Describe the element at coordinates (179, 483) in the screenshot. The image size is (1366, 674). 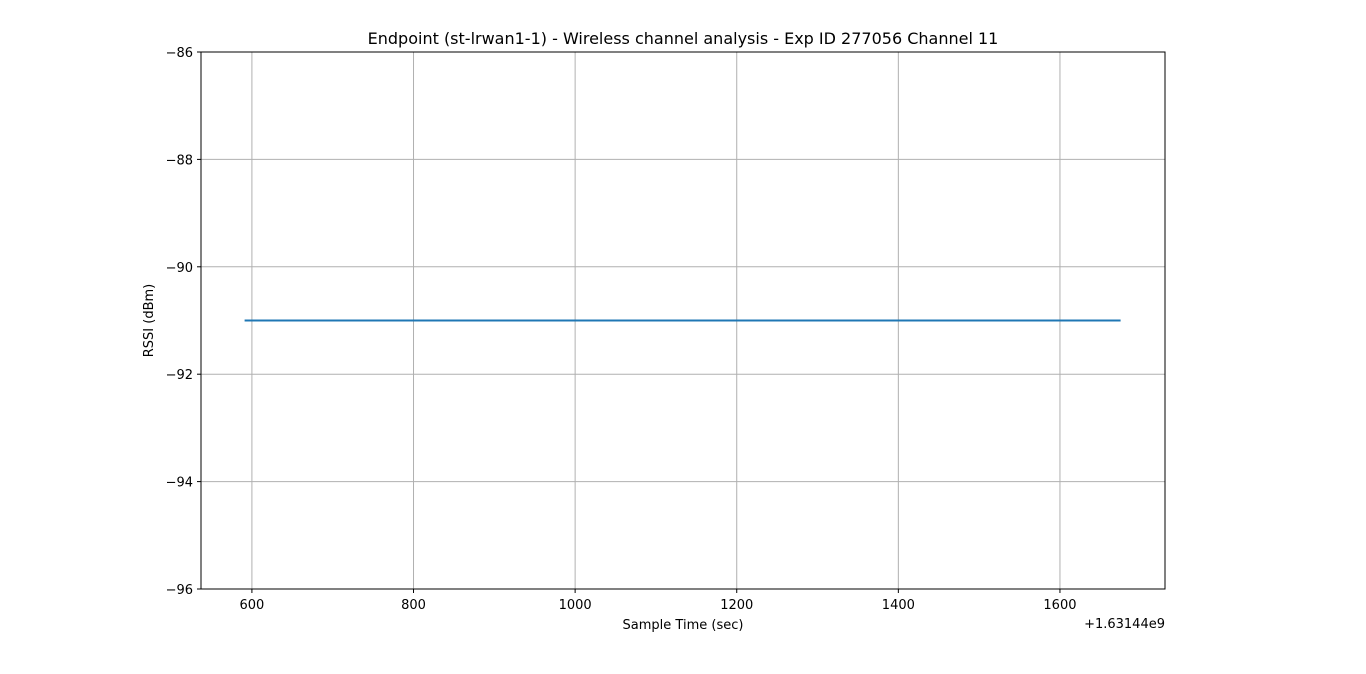
I see `y-tick-label: −94` at that location.